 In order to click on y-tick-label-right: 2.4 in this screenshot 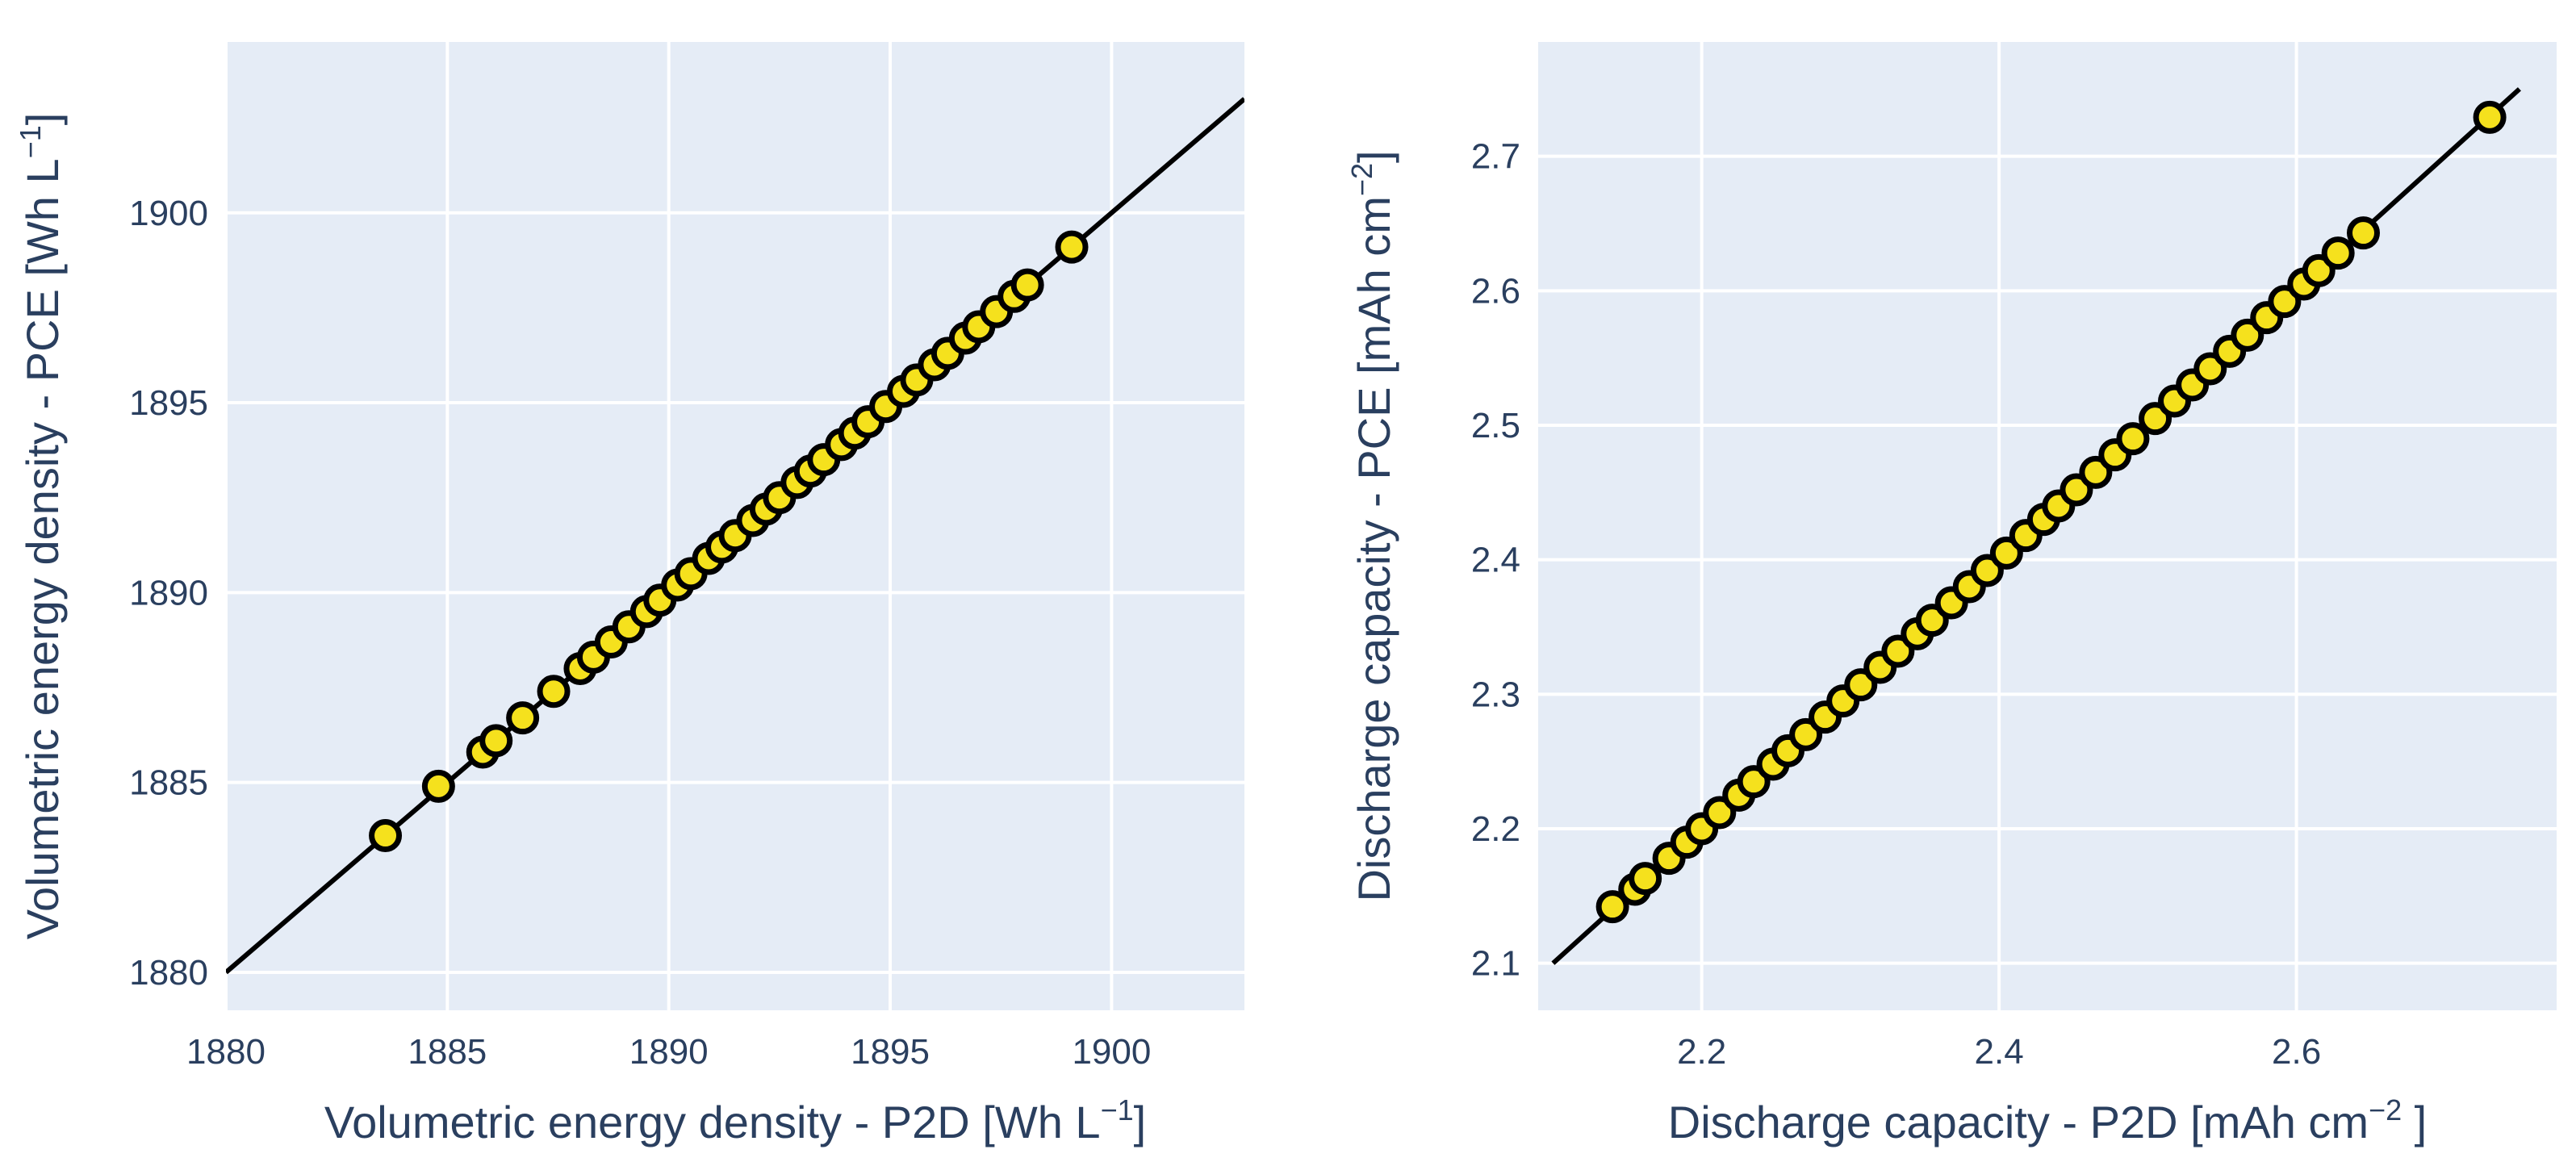, I will do `click(1495, 560)`.